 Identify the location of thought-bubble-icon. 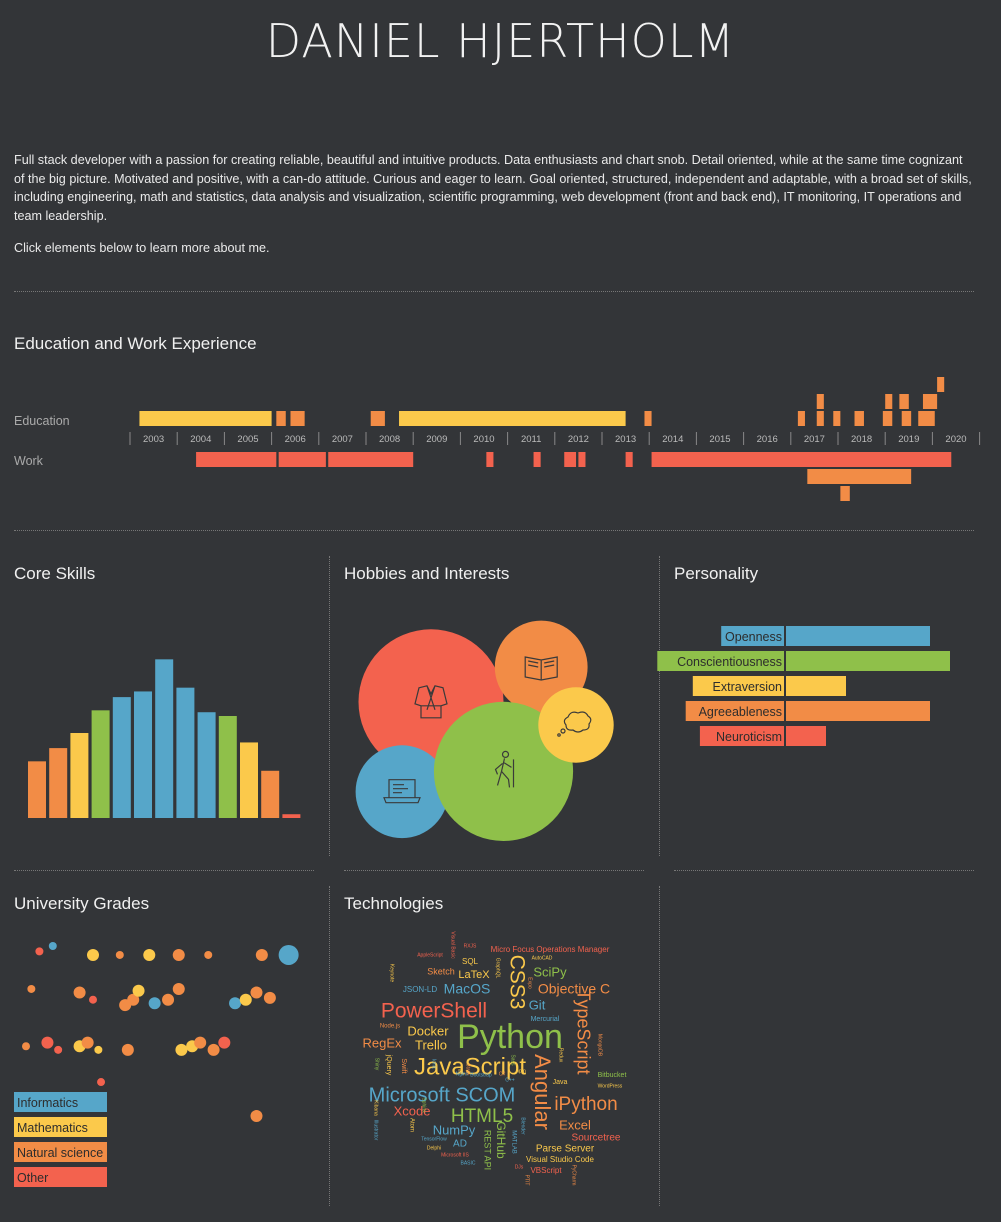
(574, 724).